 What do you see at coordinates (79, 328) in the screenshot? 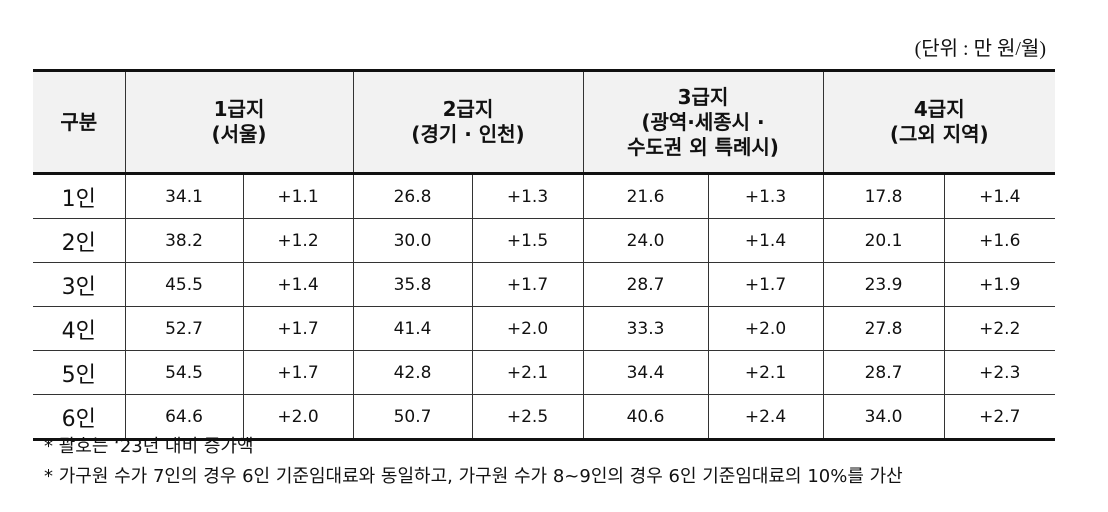
I see `row-label: 4인` at bounding box center [79, 328].